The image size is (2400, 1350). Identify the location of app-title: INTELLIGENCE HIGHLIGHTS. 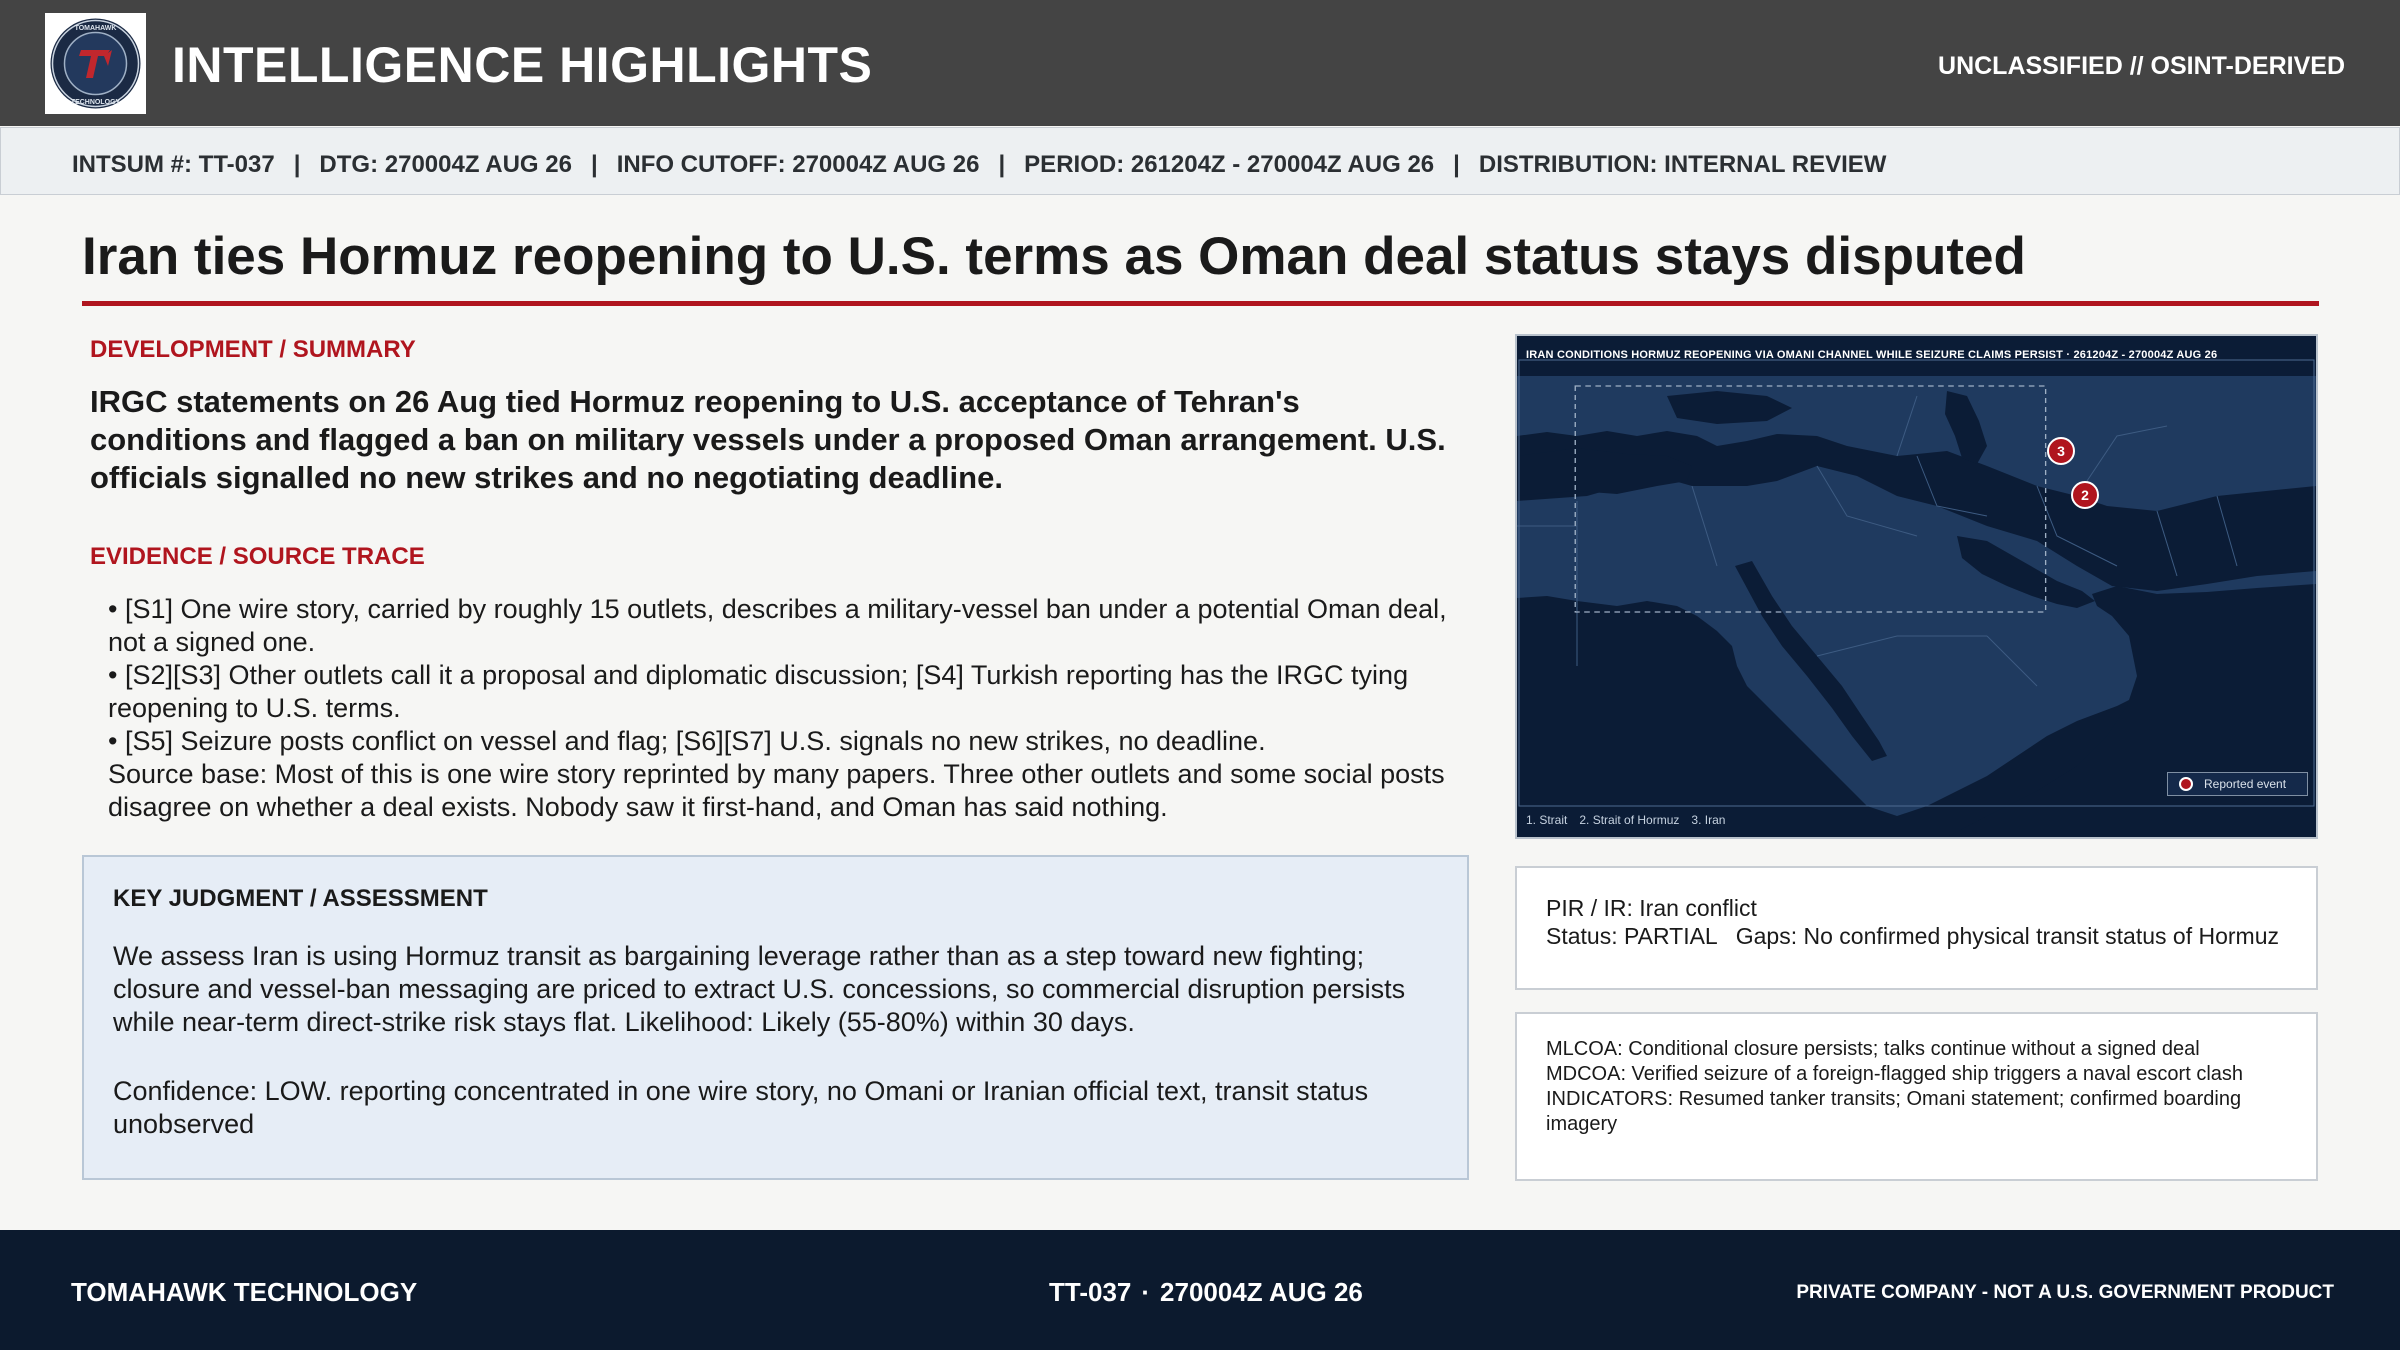
(522, 65).